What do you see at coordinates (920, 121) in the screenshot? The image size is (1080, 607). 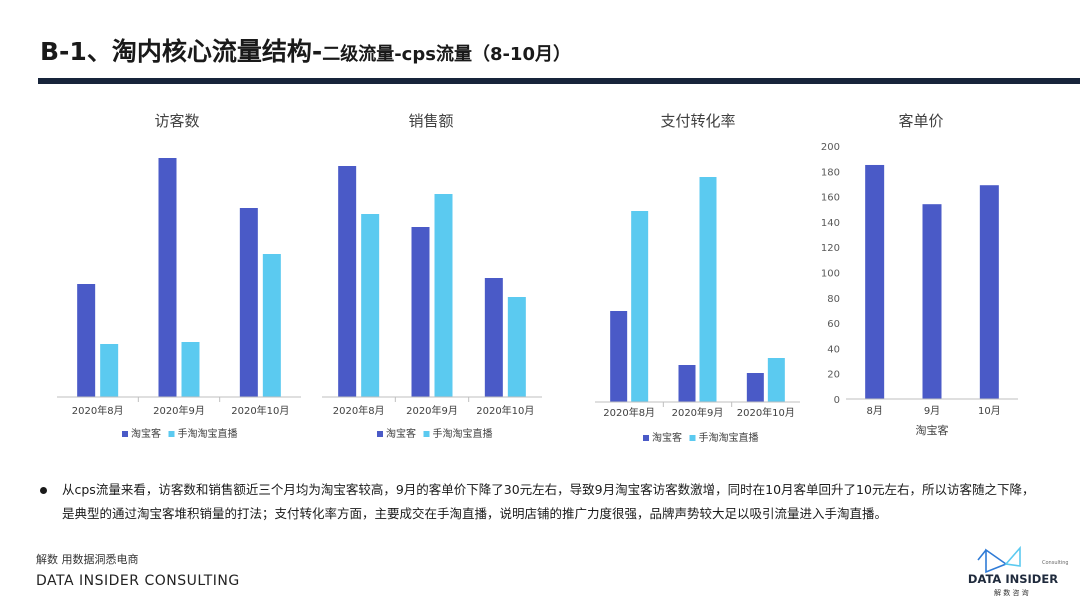 I see `chart-title: 客单价` at bounding box center [920, 121].